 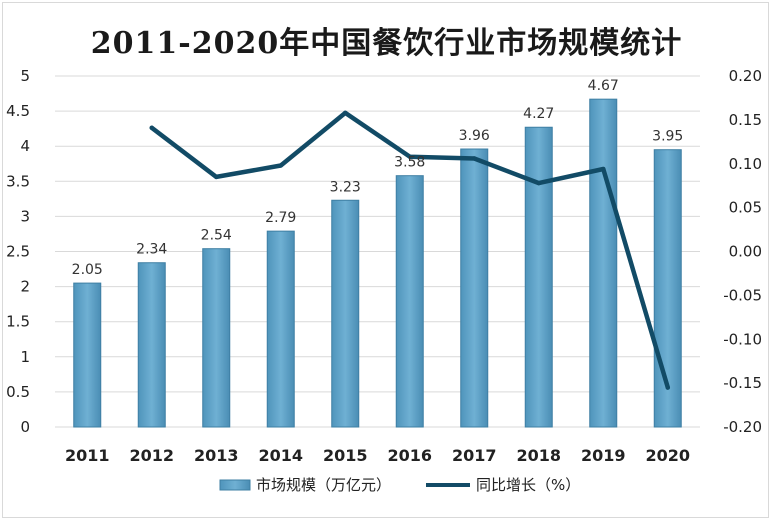 I want to click on bar-data-label: 3.58, so click(x=409, y=163).